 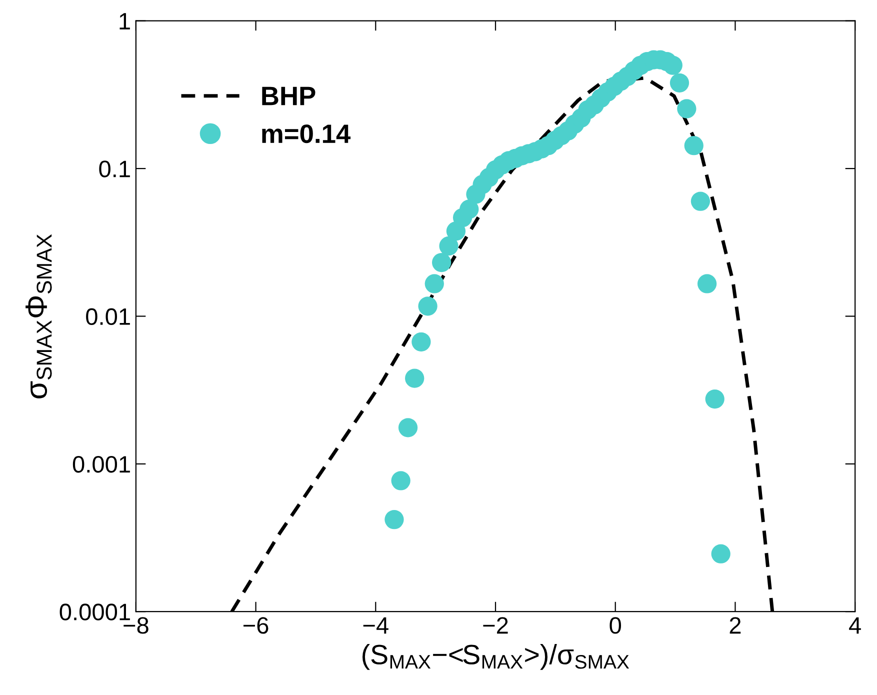 What do you see at coordinates (39, 316) in the screenshot?
I see `y-axis-title: σ$_{SMAX}$Φ$_{SMAX}$` at bounding box center [39, 316].